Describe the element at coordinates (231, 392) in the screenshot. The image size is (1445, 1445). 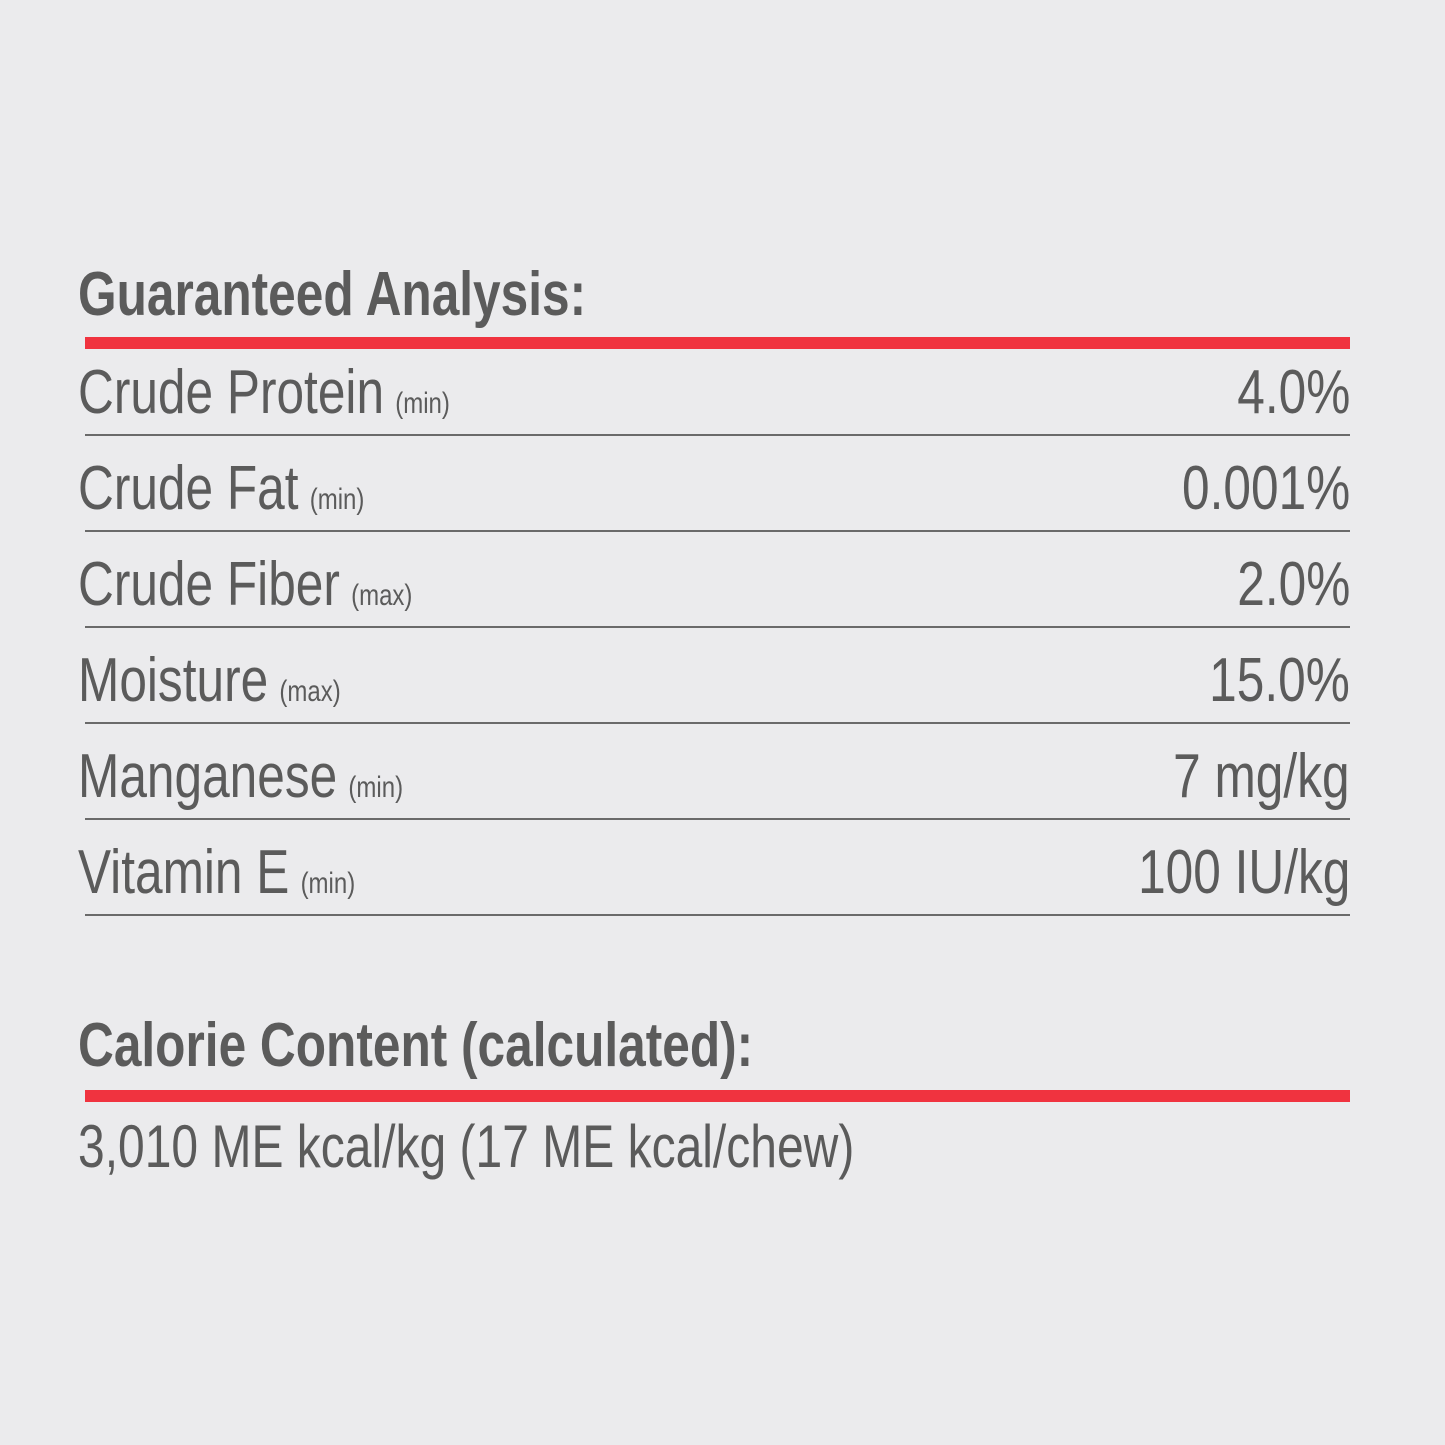
I see `nutrient-name: Crude Protein` at that location.